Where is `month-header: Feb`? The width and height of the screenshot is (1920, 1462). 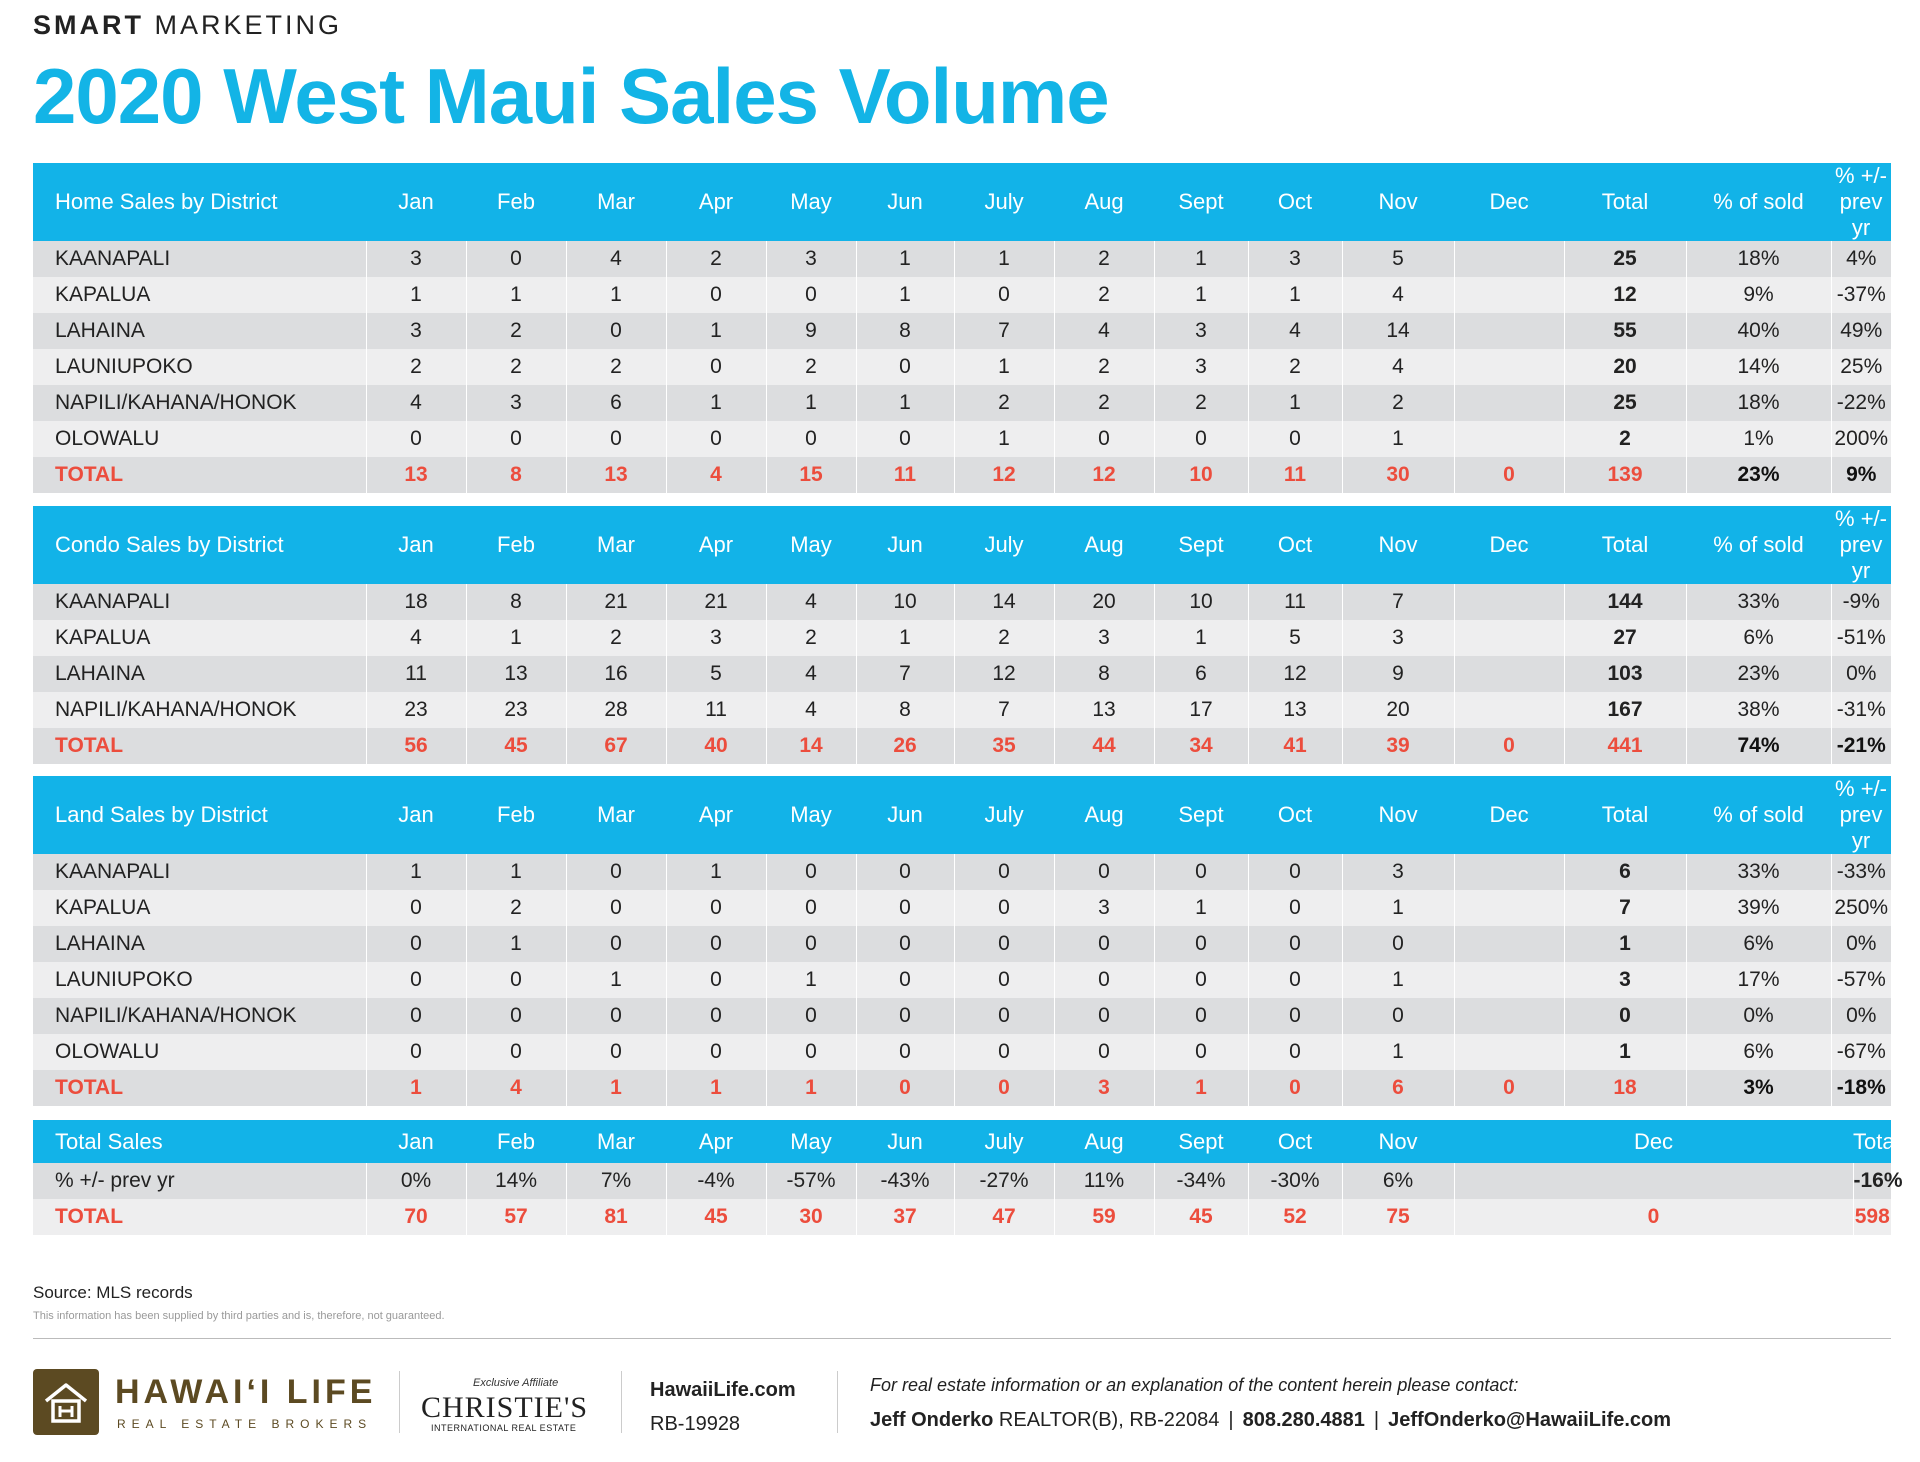
month-header: Feb is located at coordinates (516, 815).